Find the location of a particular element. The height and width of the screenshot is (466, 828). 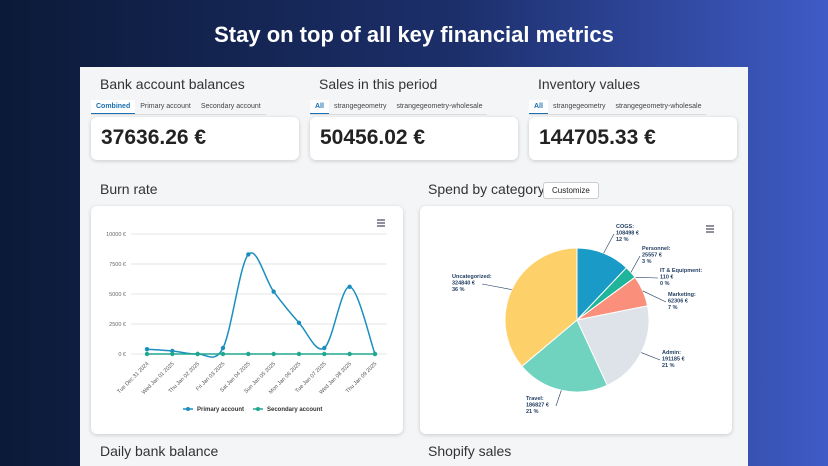

y-tick-label: 2500 € is located at coordinates (117, 325).